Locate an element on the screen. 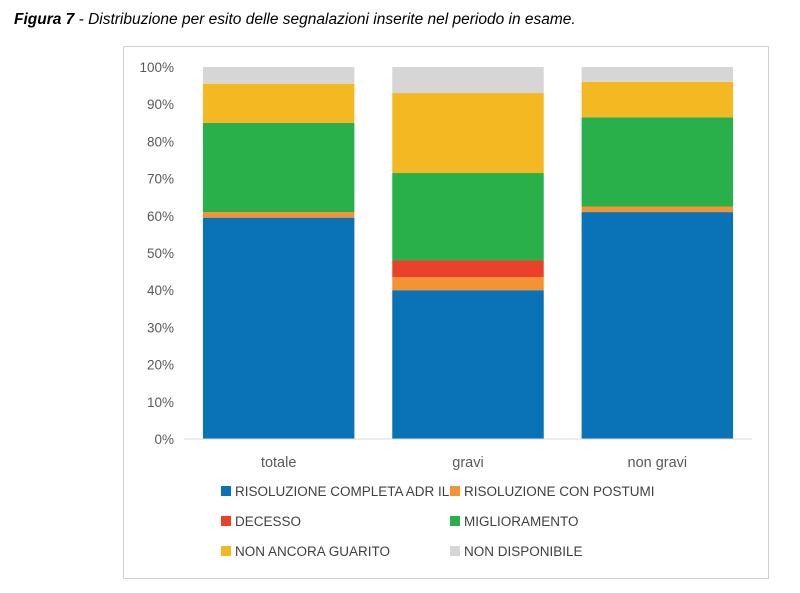 The height and width of the screenshot is (593, 800). y-tick-label: 50% is located at coordinates (160, 253).